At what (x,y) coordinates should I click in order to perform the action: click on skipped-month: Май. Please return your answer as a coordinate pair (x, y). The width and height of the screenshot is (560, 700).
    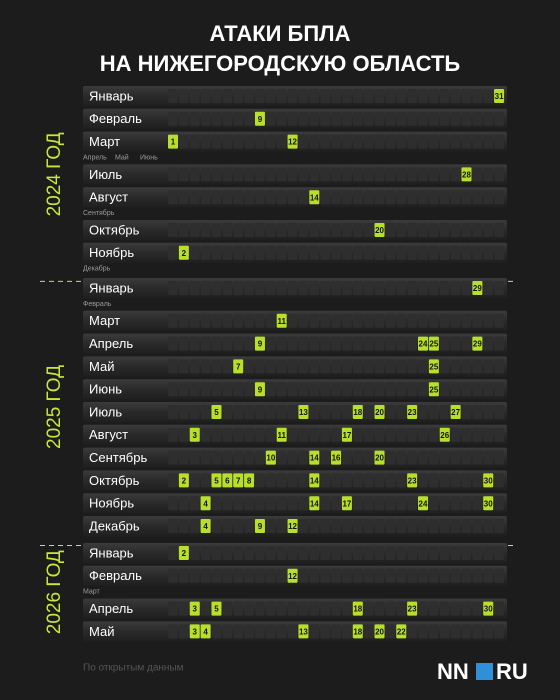
    Looking at the image, I should click on (122, 157).